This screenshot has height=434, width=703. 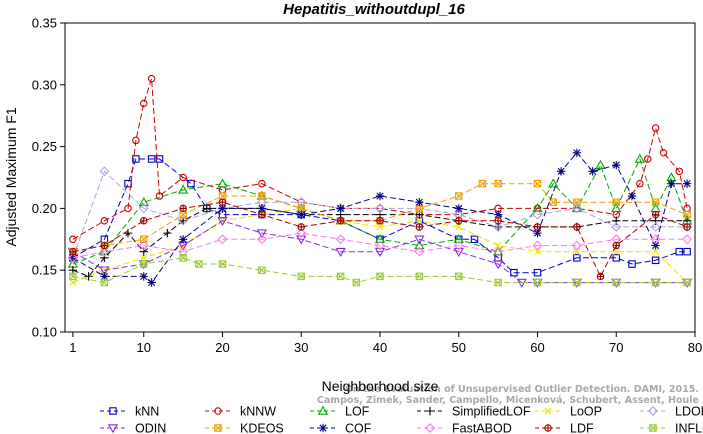 What do you see at coordinates (671, 412) in the screenshot?
I see `legend-item-ldof: LDOF` at bounding box center [671, 412].